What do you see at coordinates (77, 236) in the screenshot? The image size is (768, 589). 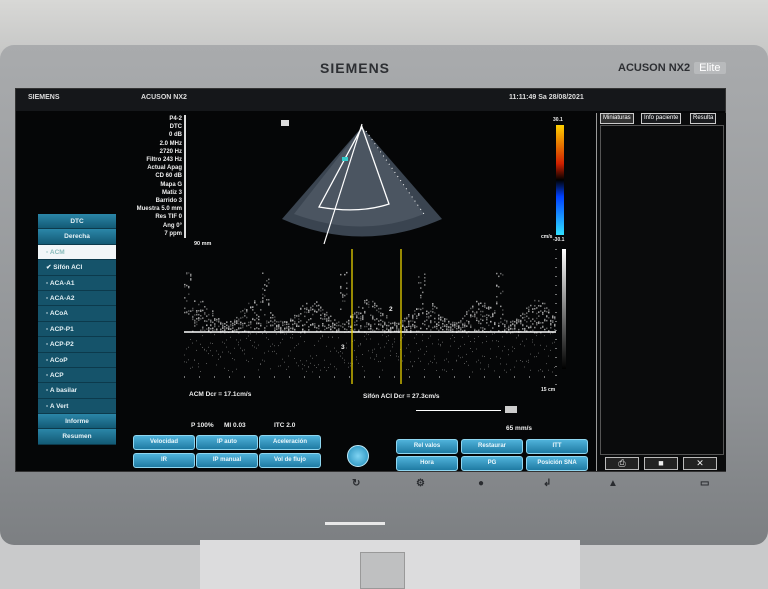 I see `side-button: Derecha` at bounding box center [77, 236].